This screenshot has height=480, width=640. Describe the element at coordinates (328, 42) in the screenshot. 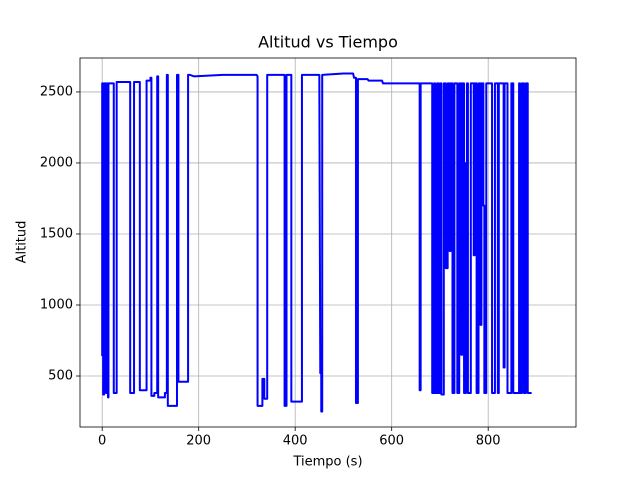

I see `chart-title: Altitud vs Tiempo` at that location.